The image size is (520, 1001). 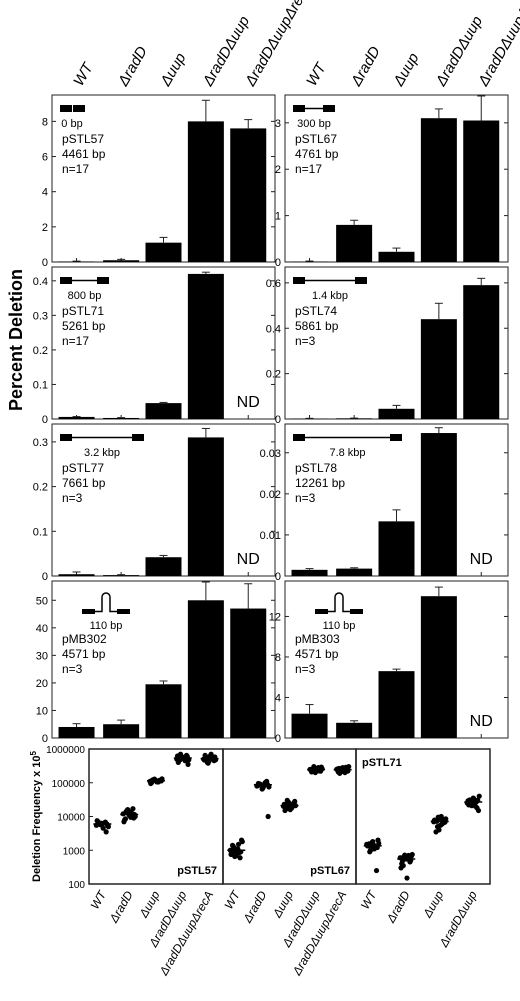 I want to click on y-tick-label: 12, so click(x=275, y=617).